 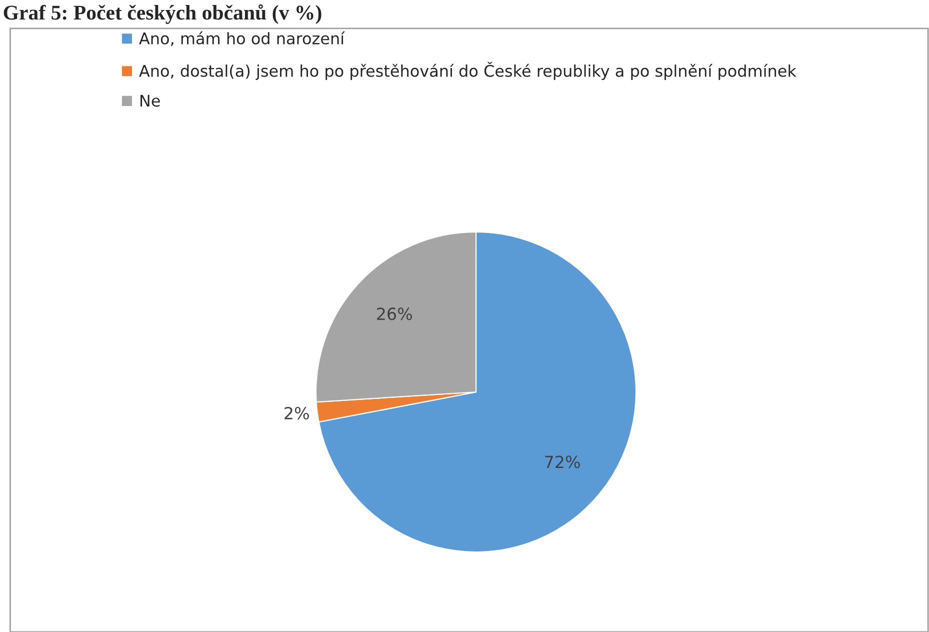 I want to click on legend-label: Ano, dostal(a) jsem ho po přestěhování do České republiky a po splnění podmínek, so click(x=467, y=71).